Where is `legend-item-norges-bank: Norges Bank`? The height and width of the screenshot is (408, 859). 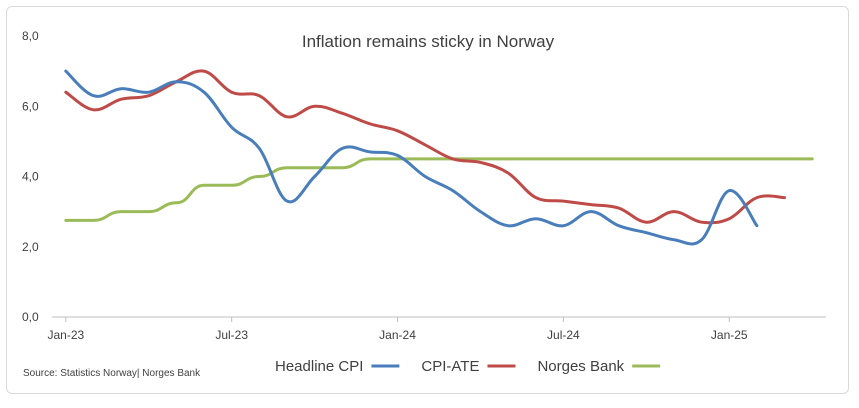 legend-item-norges-bank: Norges Bank is located at coordinates (599, 366).